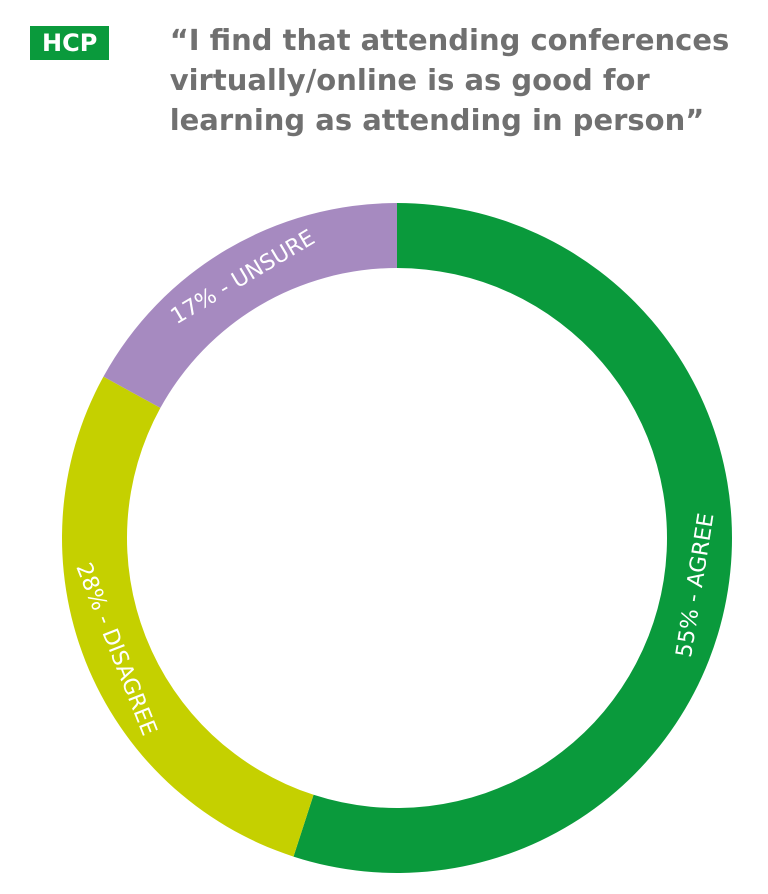 The height and width of the screenshot is (894, 768). I want to click on chart-title: “I find that attending conferences virtually/online is as good for learning as attending in person”, so click(450, 80).